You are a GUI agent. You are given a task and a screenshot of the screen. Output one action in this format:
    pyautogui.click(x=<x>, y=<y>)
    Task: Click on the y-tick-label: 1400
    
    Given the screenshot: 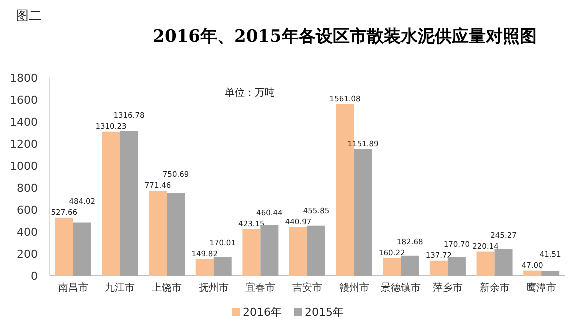 What is the action you would take?
    pyautogui.click(x=24, y=122)
    